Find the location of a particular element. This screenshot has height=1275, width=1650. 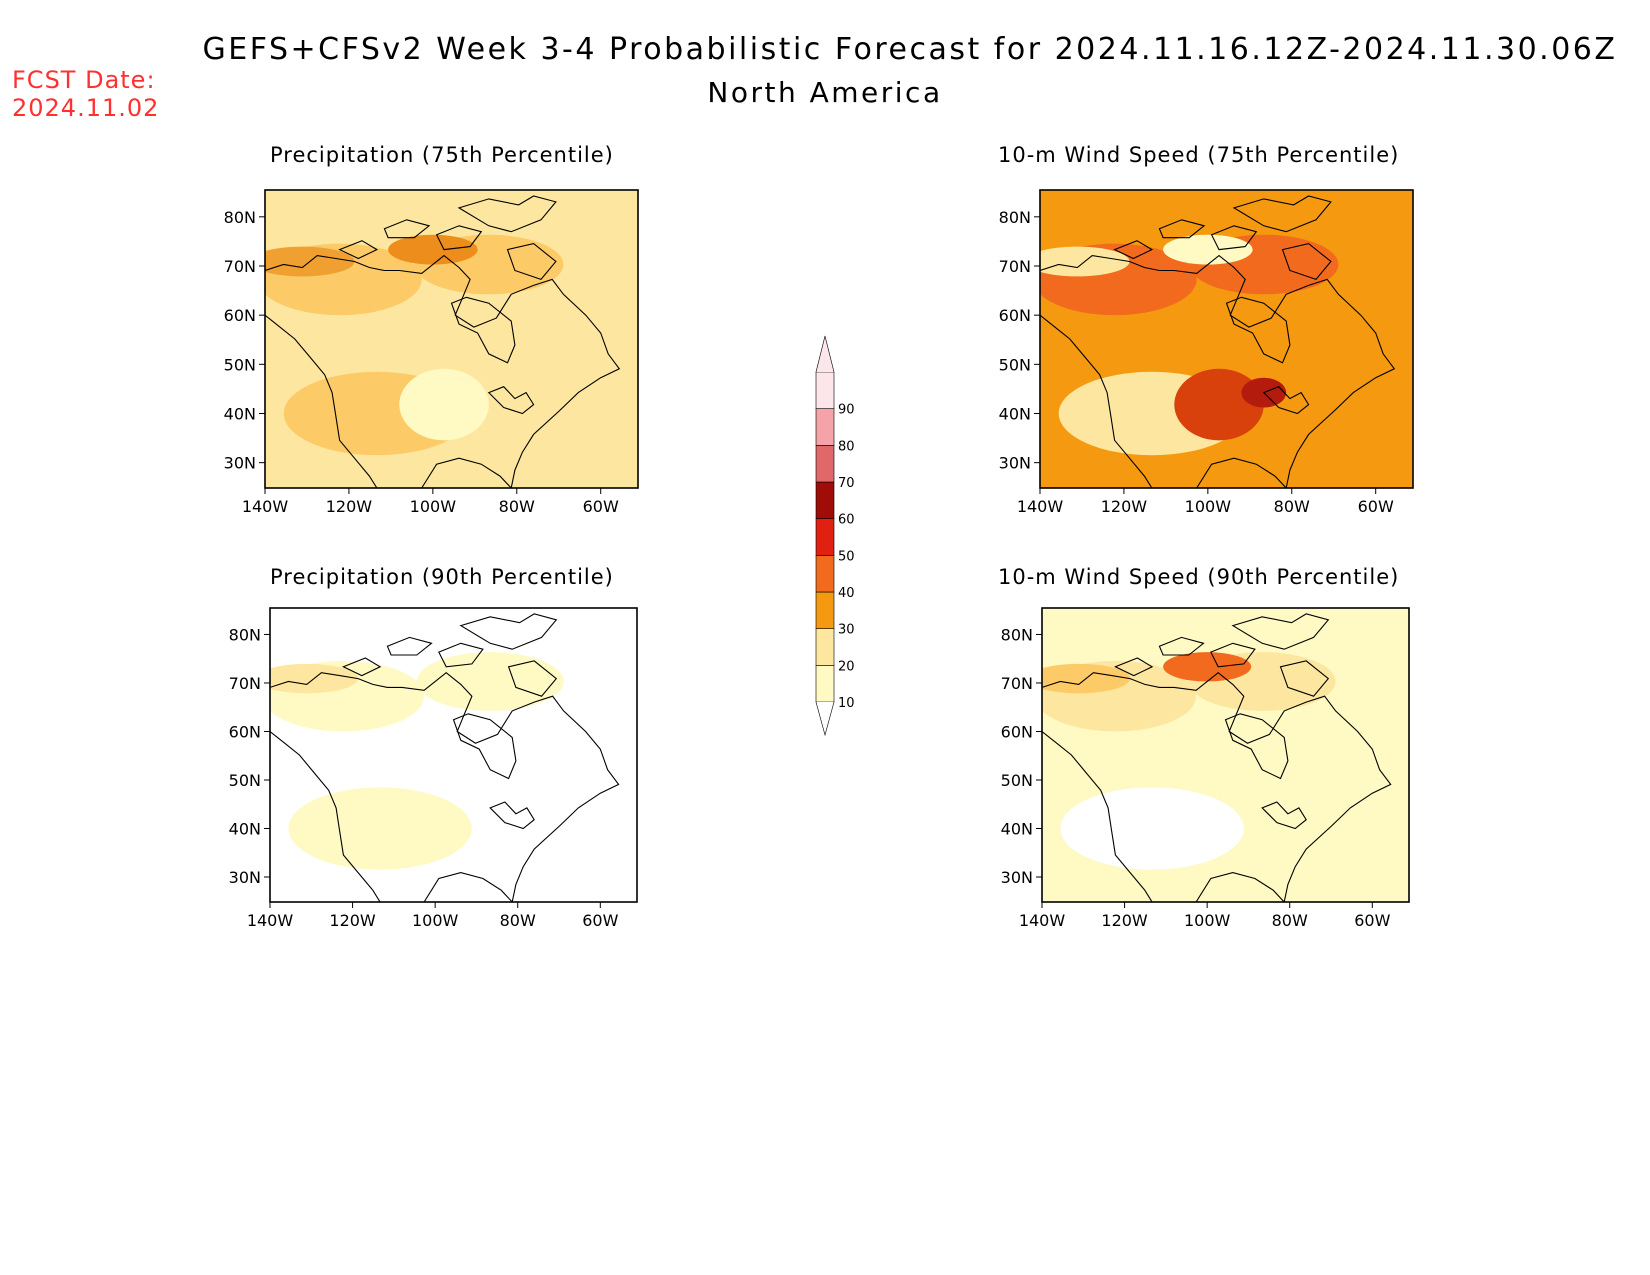

colorbar-label: 40 is located at coordinates (846, 593).